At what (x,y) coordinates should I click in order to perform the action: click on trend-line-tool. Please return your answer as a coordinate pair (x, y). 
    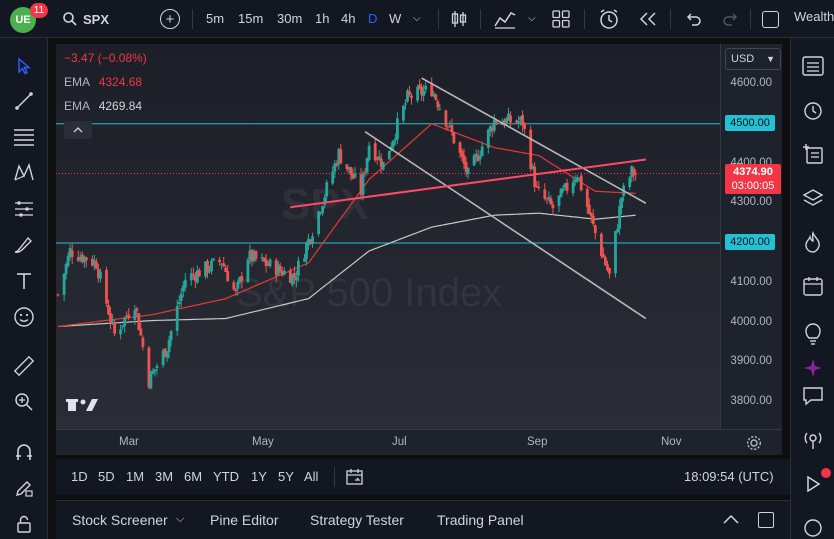
    Looking at the image, I should click on (24, 101).